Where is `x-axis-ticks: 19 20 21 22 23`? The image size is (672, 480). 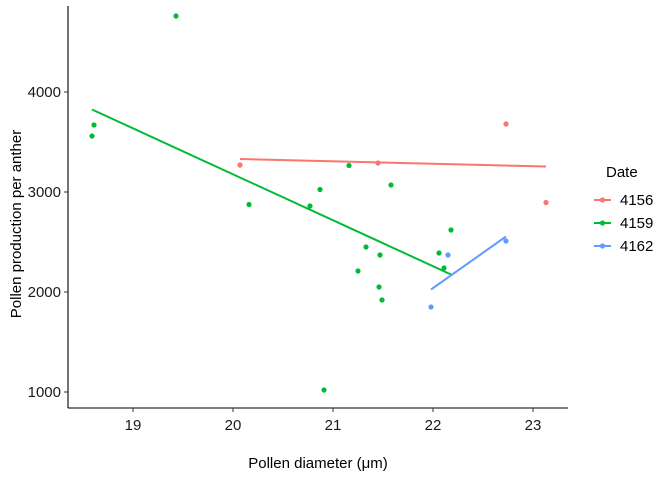
x-axis-ticks: 19 20 21 22 23 is located at coordinates (333, 421).